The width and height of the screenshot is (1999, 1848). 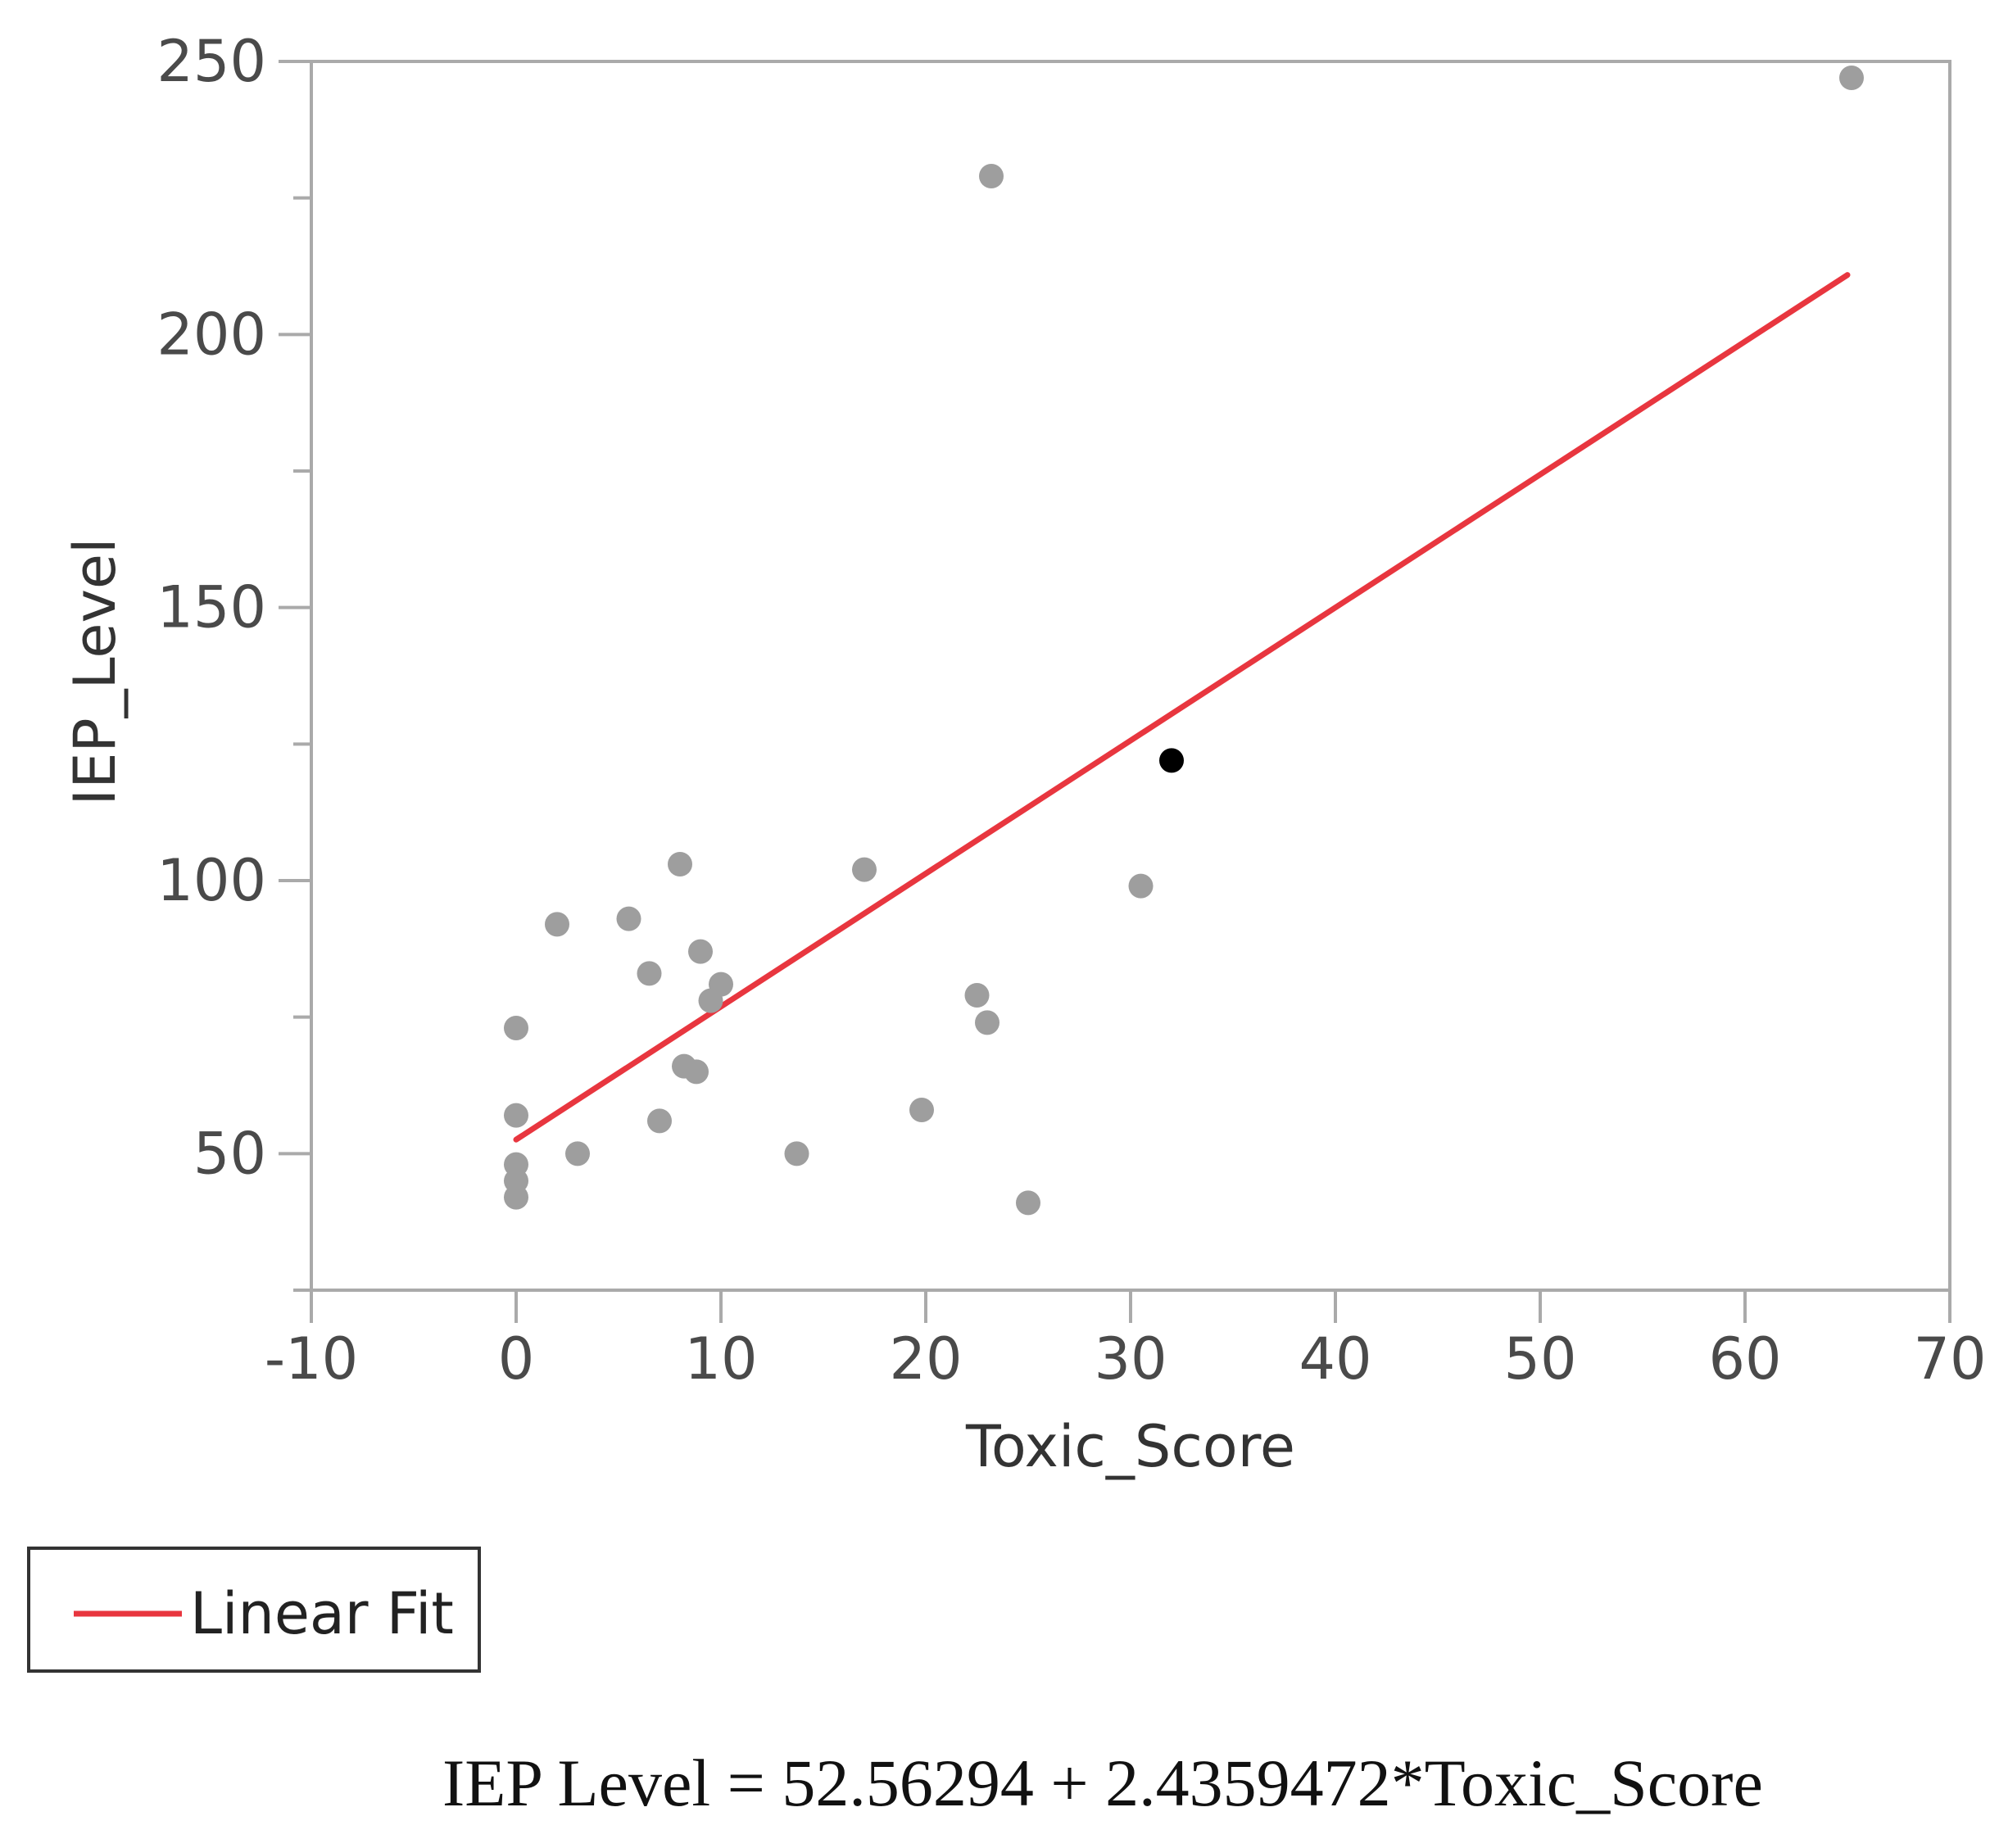 I want to click on x-tick-label: -10, so click(x=311, y=1359).